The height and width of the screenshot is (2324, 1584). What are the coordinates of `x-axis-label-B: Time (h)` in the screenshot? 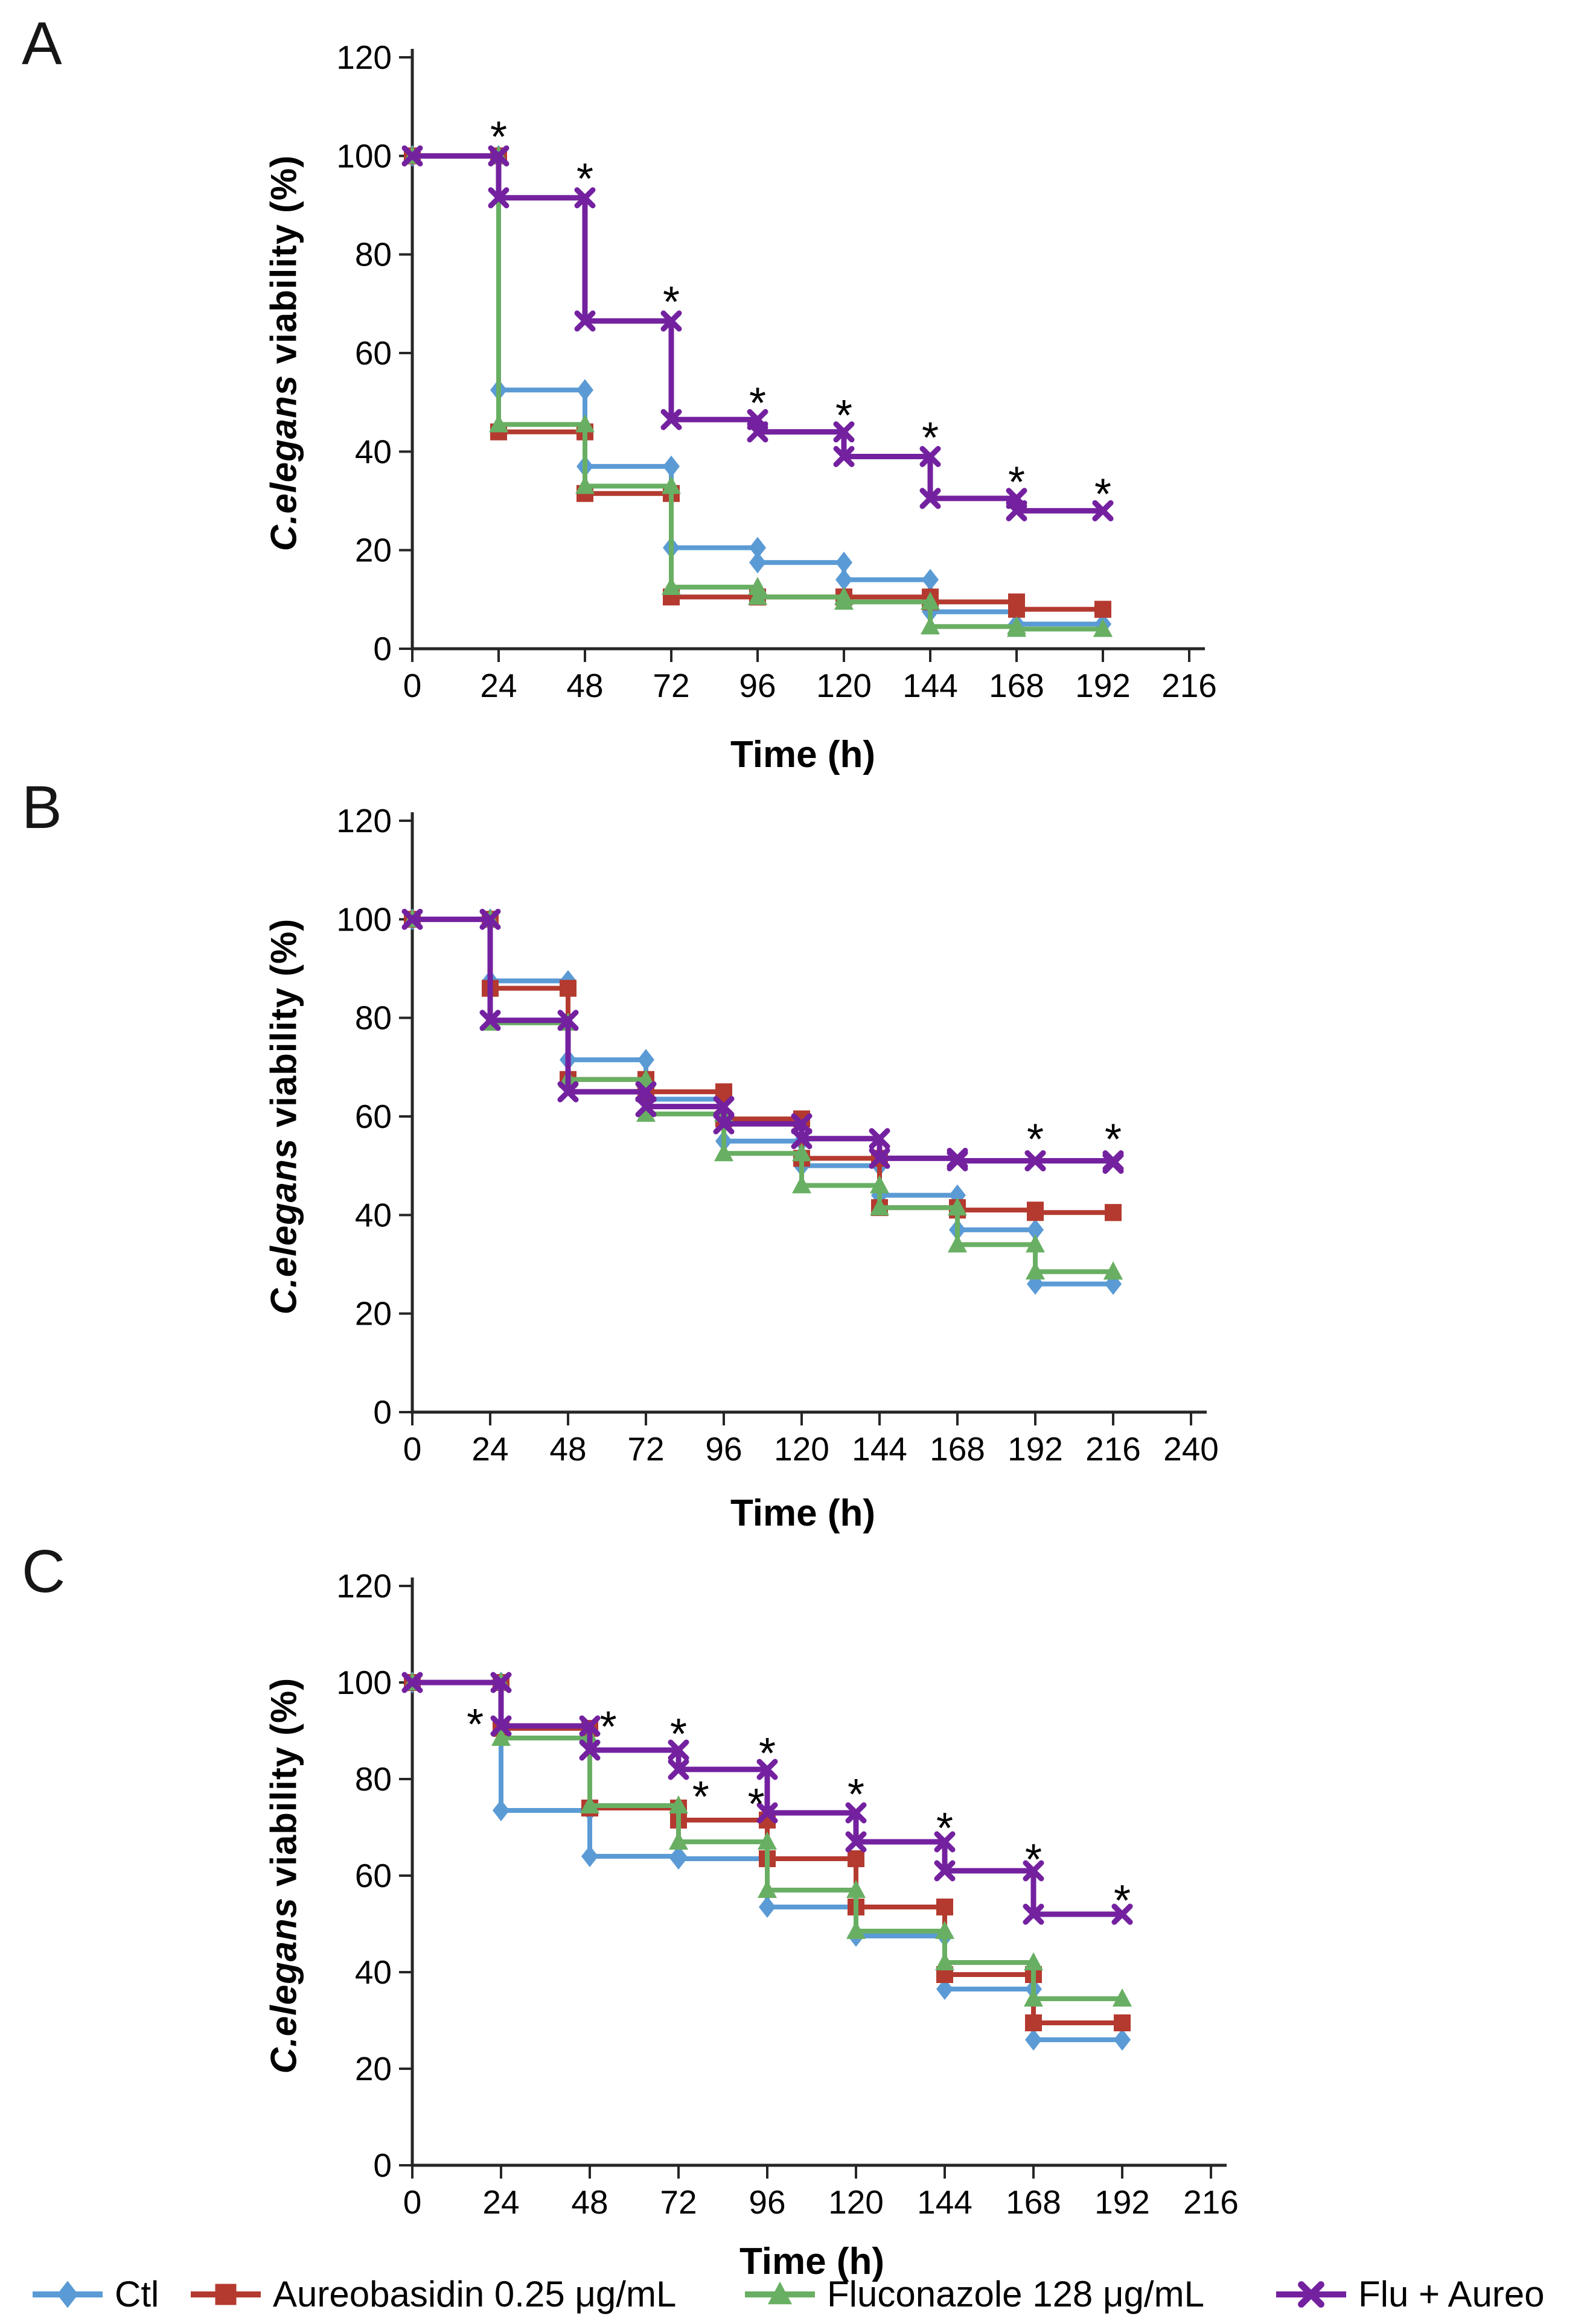 It's located at (802, 1513).